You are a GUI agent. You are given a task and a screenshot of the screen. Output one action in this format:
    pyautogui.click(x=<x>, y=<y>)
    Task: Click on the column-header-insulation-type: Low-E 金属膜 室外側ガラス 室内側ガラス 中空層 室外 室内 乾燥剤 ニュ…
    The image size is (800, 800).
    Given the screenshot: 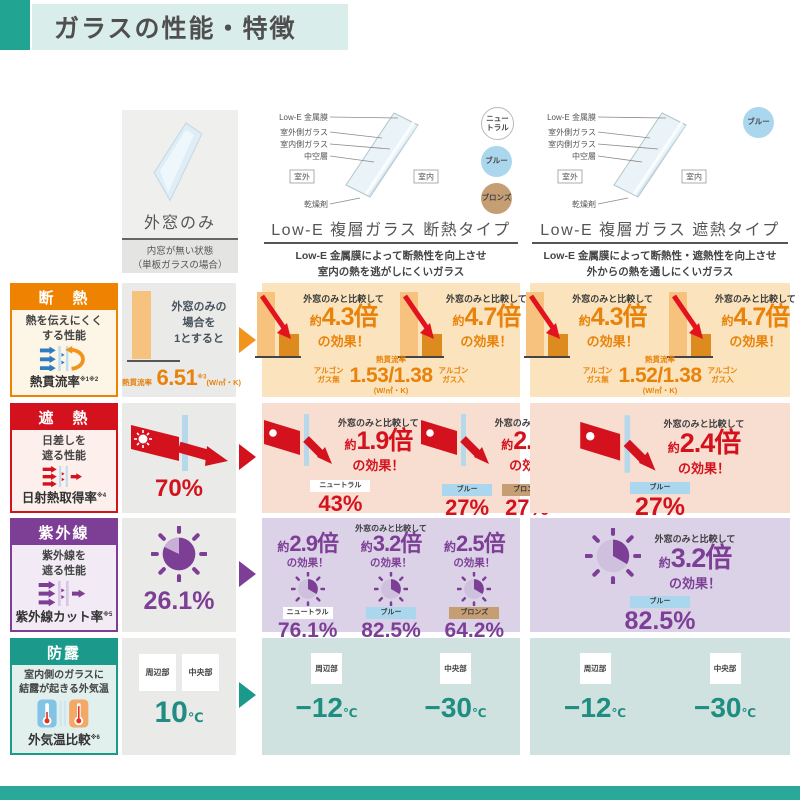 What is the action you would take?
    pyautogui.click(x=391, y=191)
    